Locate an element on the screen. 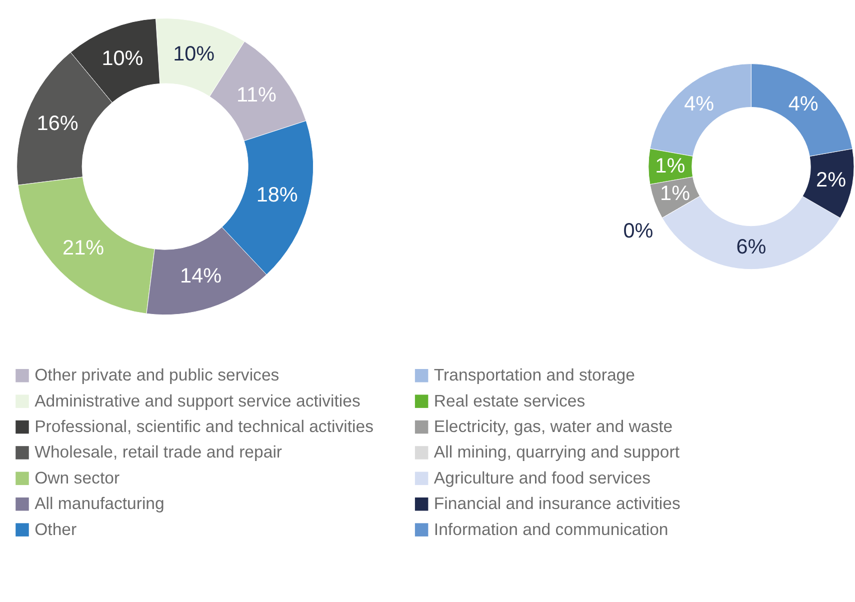 The width and height of the screenshot is (855, 602). data-label: 6% is located at coordinates (751, 247).